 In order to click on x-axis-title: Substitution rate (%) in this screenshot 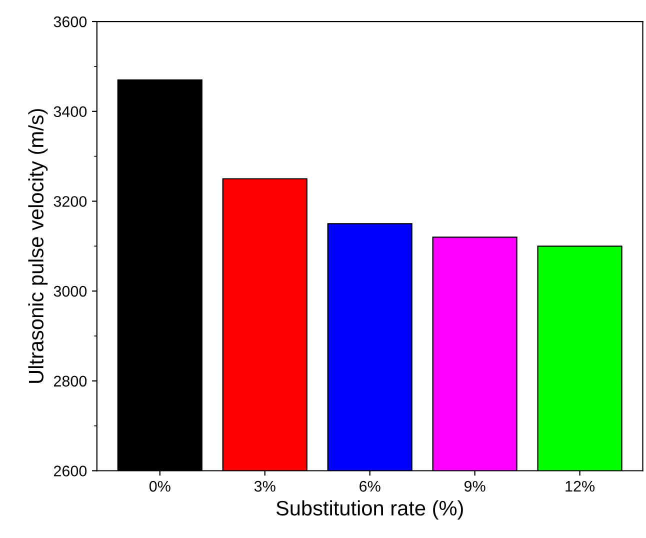, I will do `click(369, 510)`.